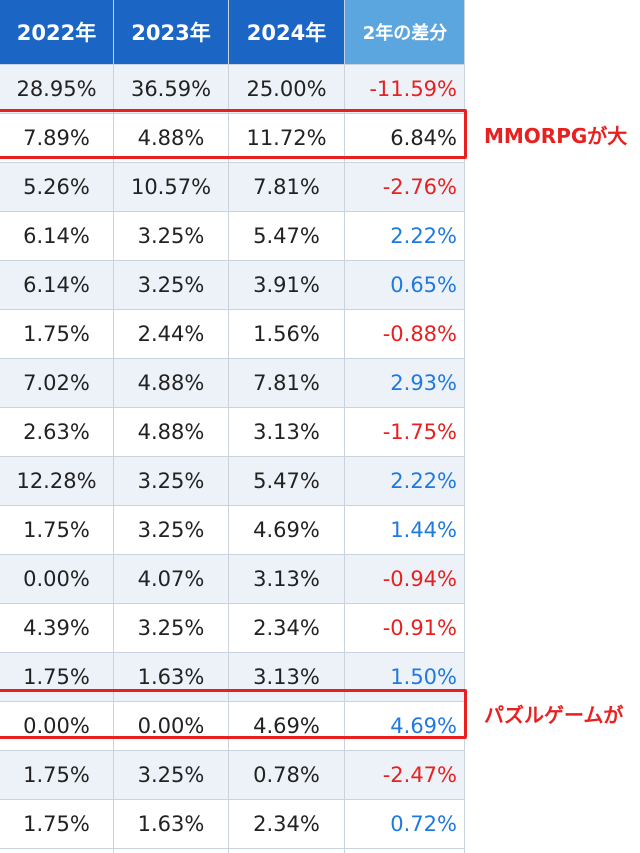 The height and width of the screenshot is (853, 640). Describe the element at coordinates (56, 88) in the screenshot. I see `cell-2022: 28.95%` at that location.